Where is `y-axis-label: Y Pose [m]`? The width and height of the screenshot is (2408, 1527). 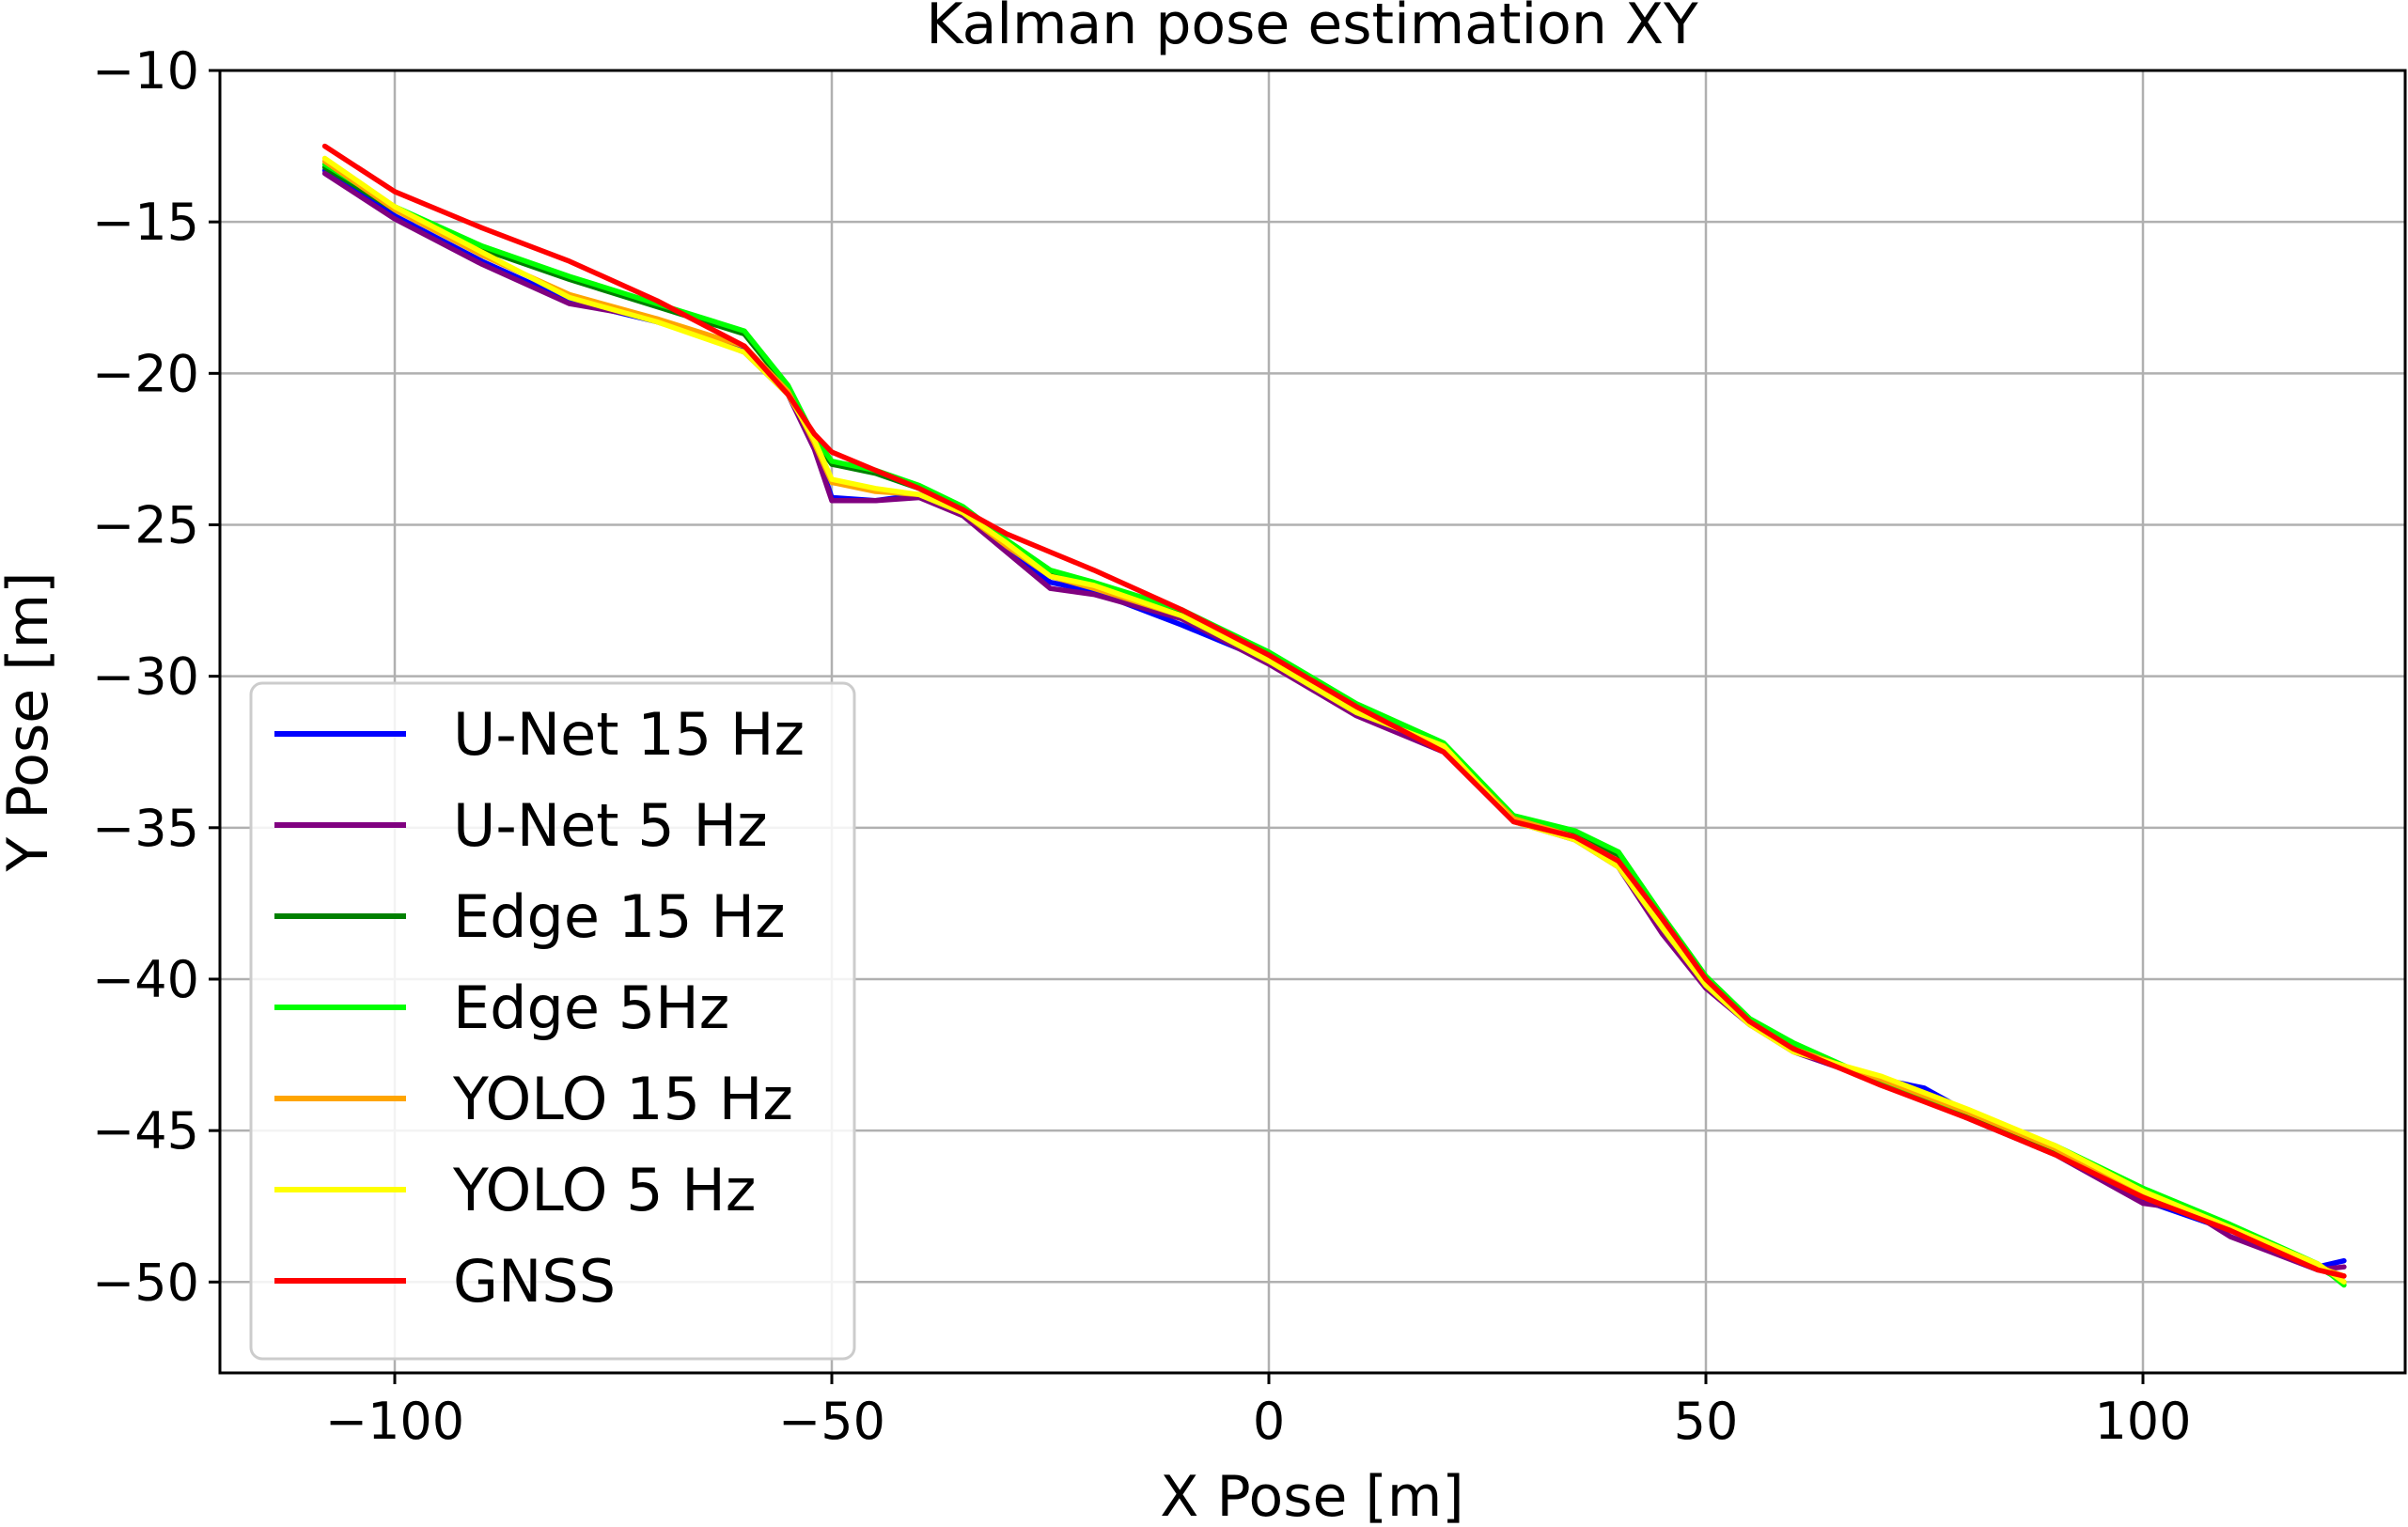
y-axis-label: Y Pose [m] is located at coordinates (30, 723).